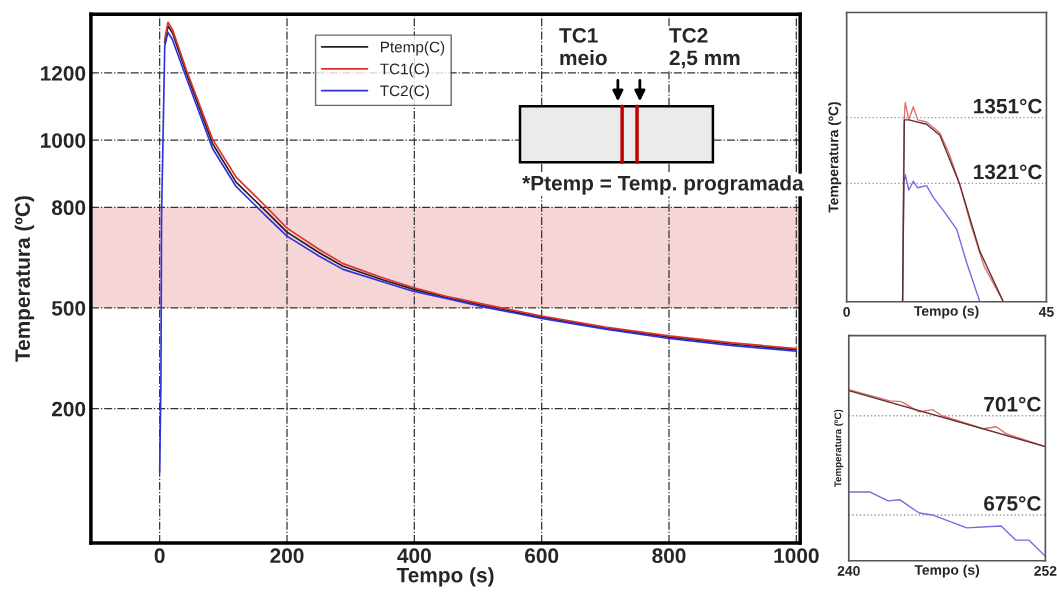  Describe the element at coordinates (1012, 404) in the screenshot. I see `ref-line-label: 701°C` at that location.